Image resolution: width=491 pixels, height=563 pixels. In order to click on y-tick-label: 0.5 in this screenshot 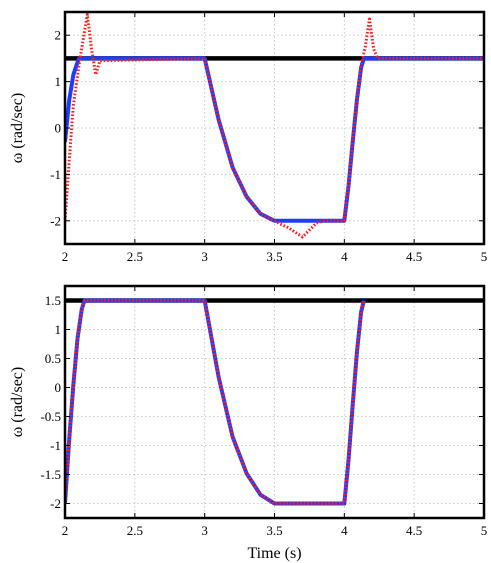, I will do `click(53, 358)`.